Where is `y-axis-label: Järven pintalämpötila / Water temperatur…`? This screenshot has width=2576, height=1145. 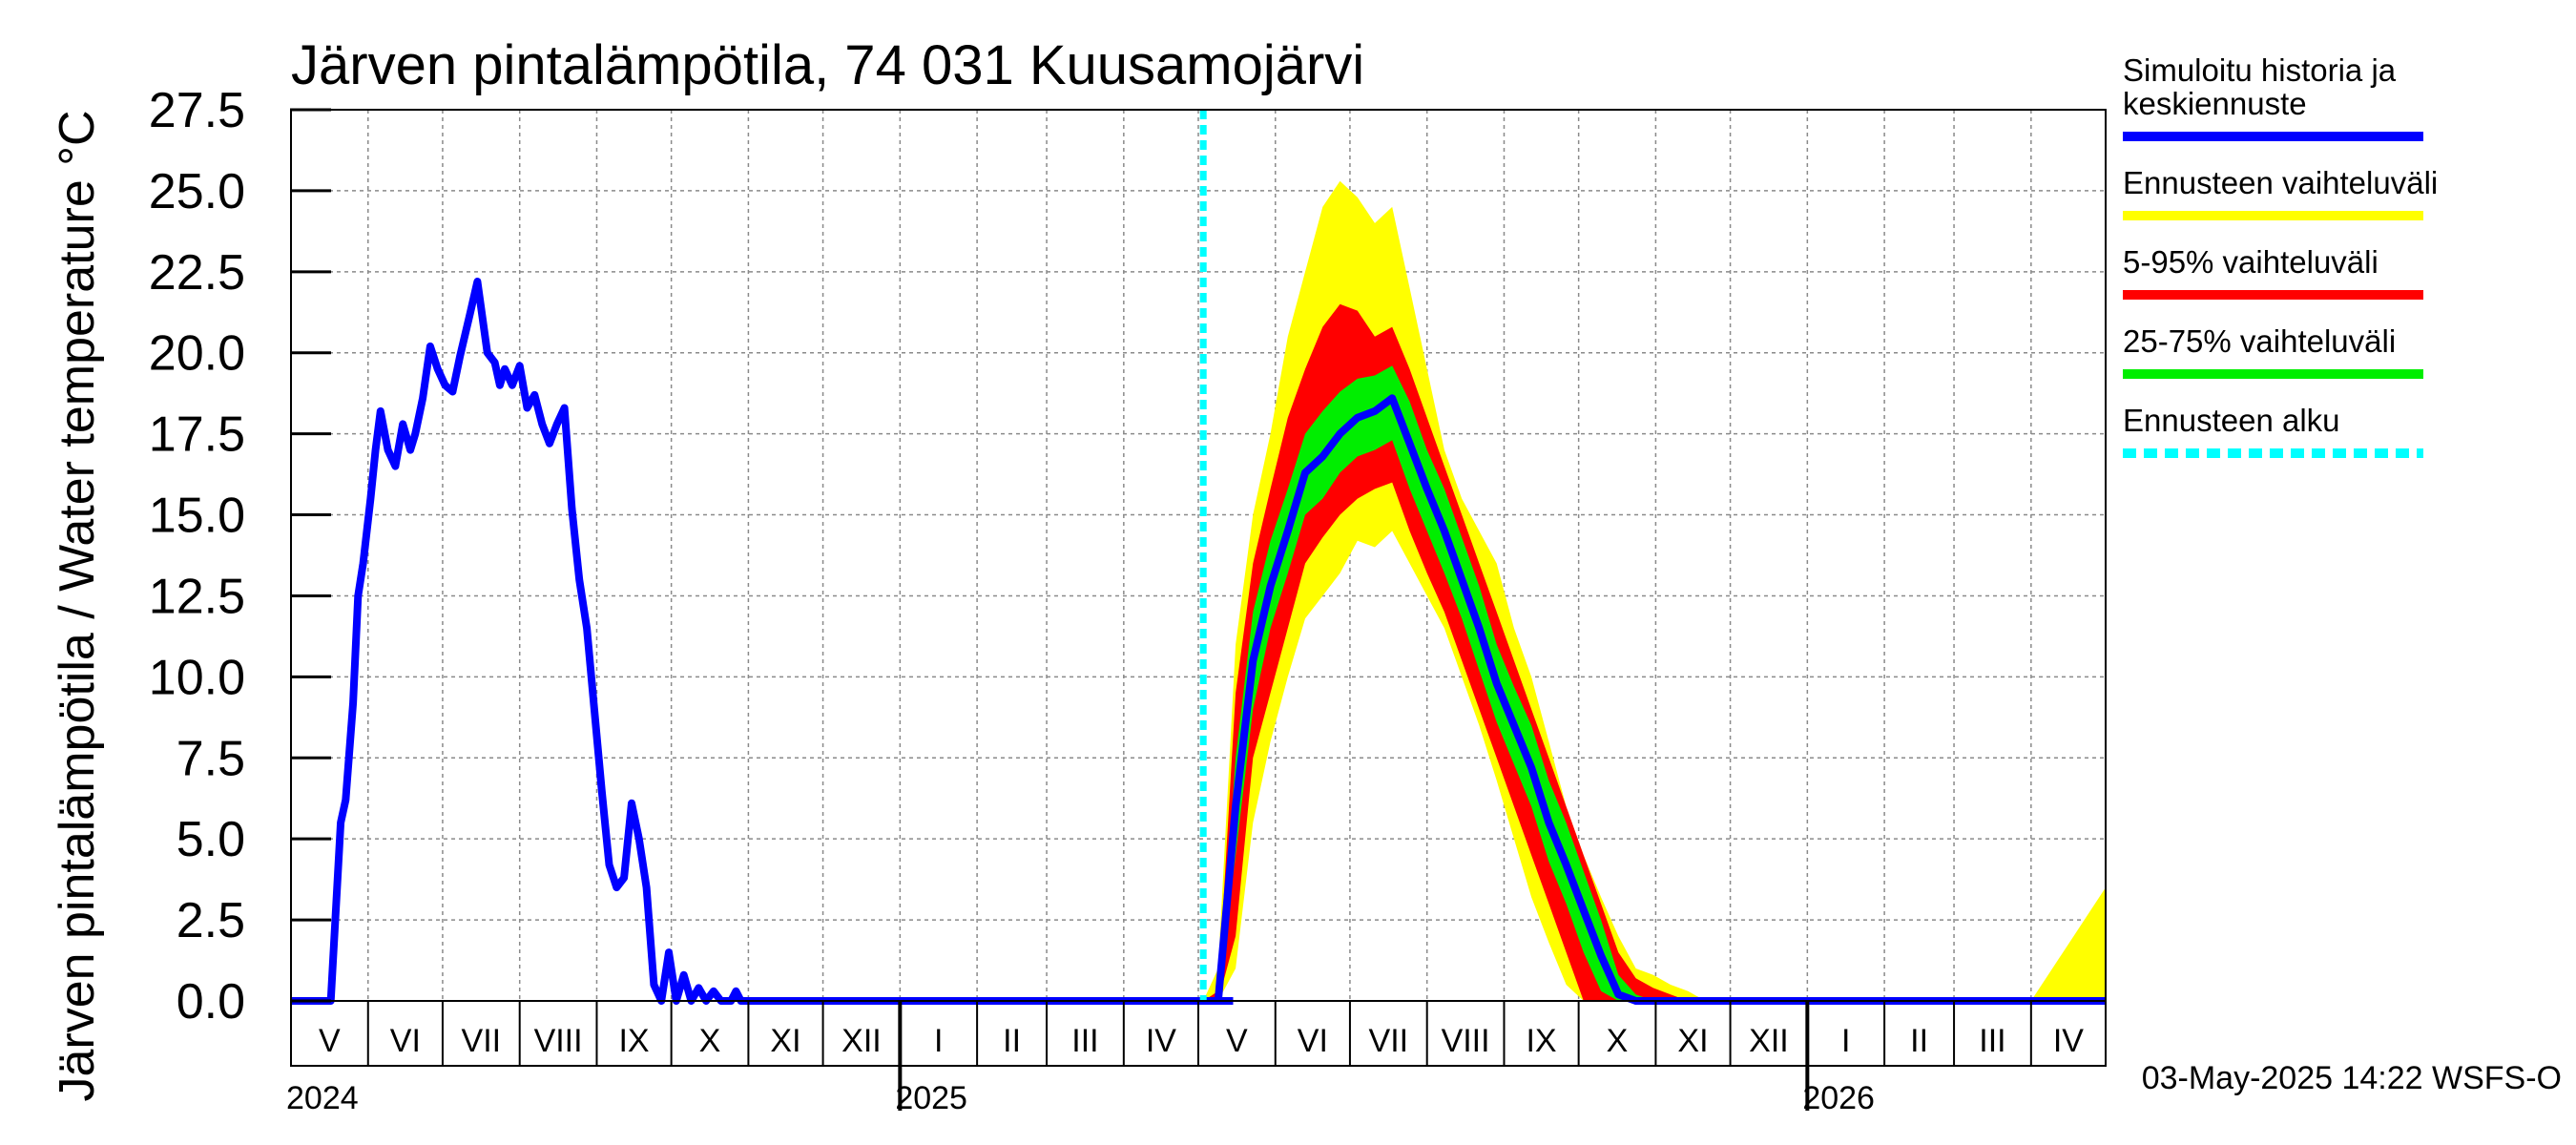
y-axis-label: Järven pintalämpötila / Water temperatur… is located at coordinates (77, 605).